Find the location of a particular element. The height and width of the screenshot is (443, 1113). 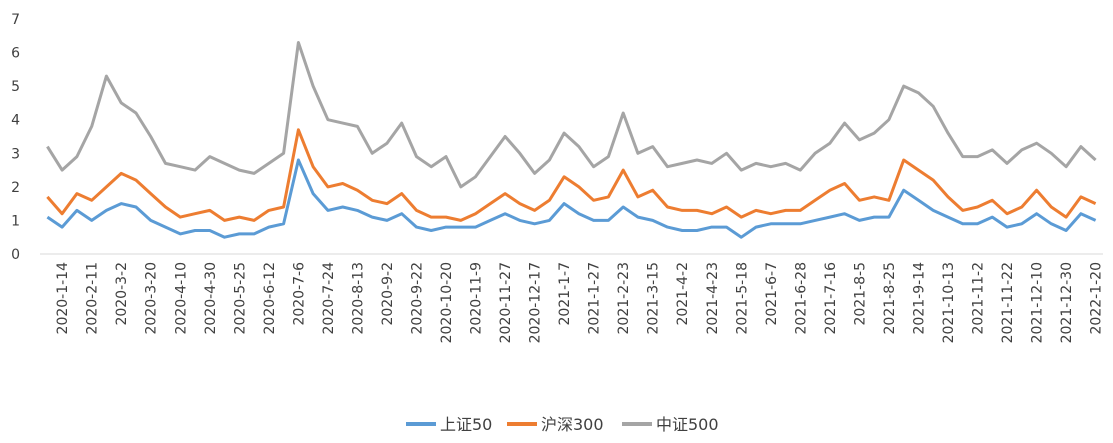

x-tick-label: 2021-4-23 is located at coordinates (713, 298).